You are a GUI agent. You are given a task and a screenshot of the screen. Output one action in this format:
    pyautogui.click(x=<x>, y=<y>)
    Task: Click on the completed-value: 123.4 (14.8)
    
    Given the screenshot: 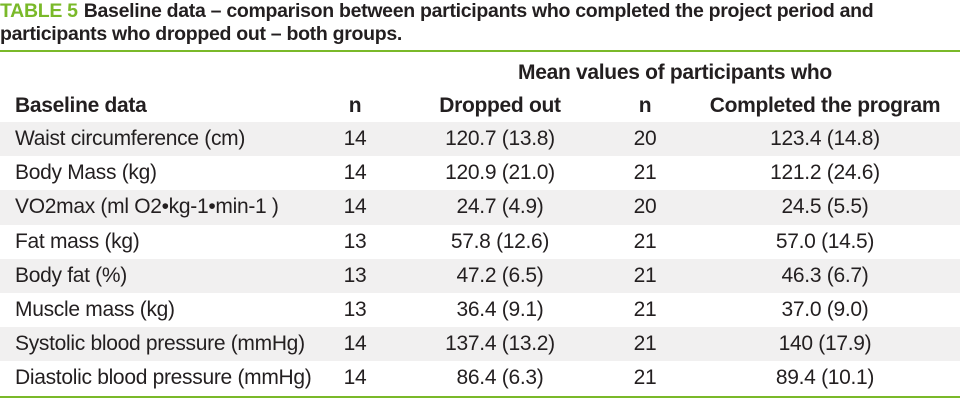 What is the action you would take?
    pyautogui.click(x=825, y=138)
    